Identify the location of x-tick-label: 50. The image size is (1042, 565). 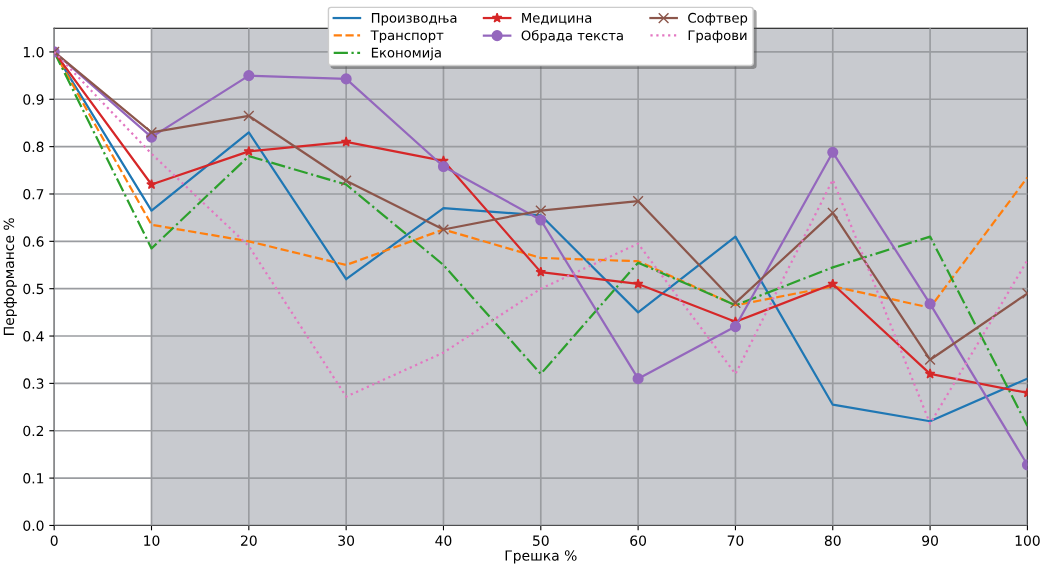
(541, 540).